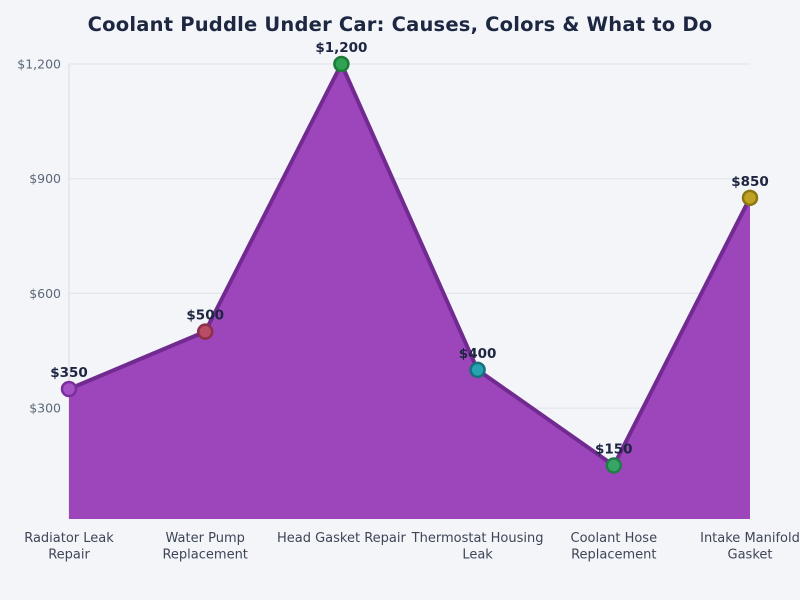 The image size is (800, 600). I want to click on x-axis-category-label: Coolant Hose Replacement, so click(614, 547).